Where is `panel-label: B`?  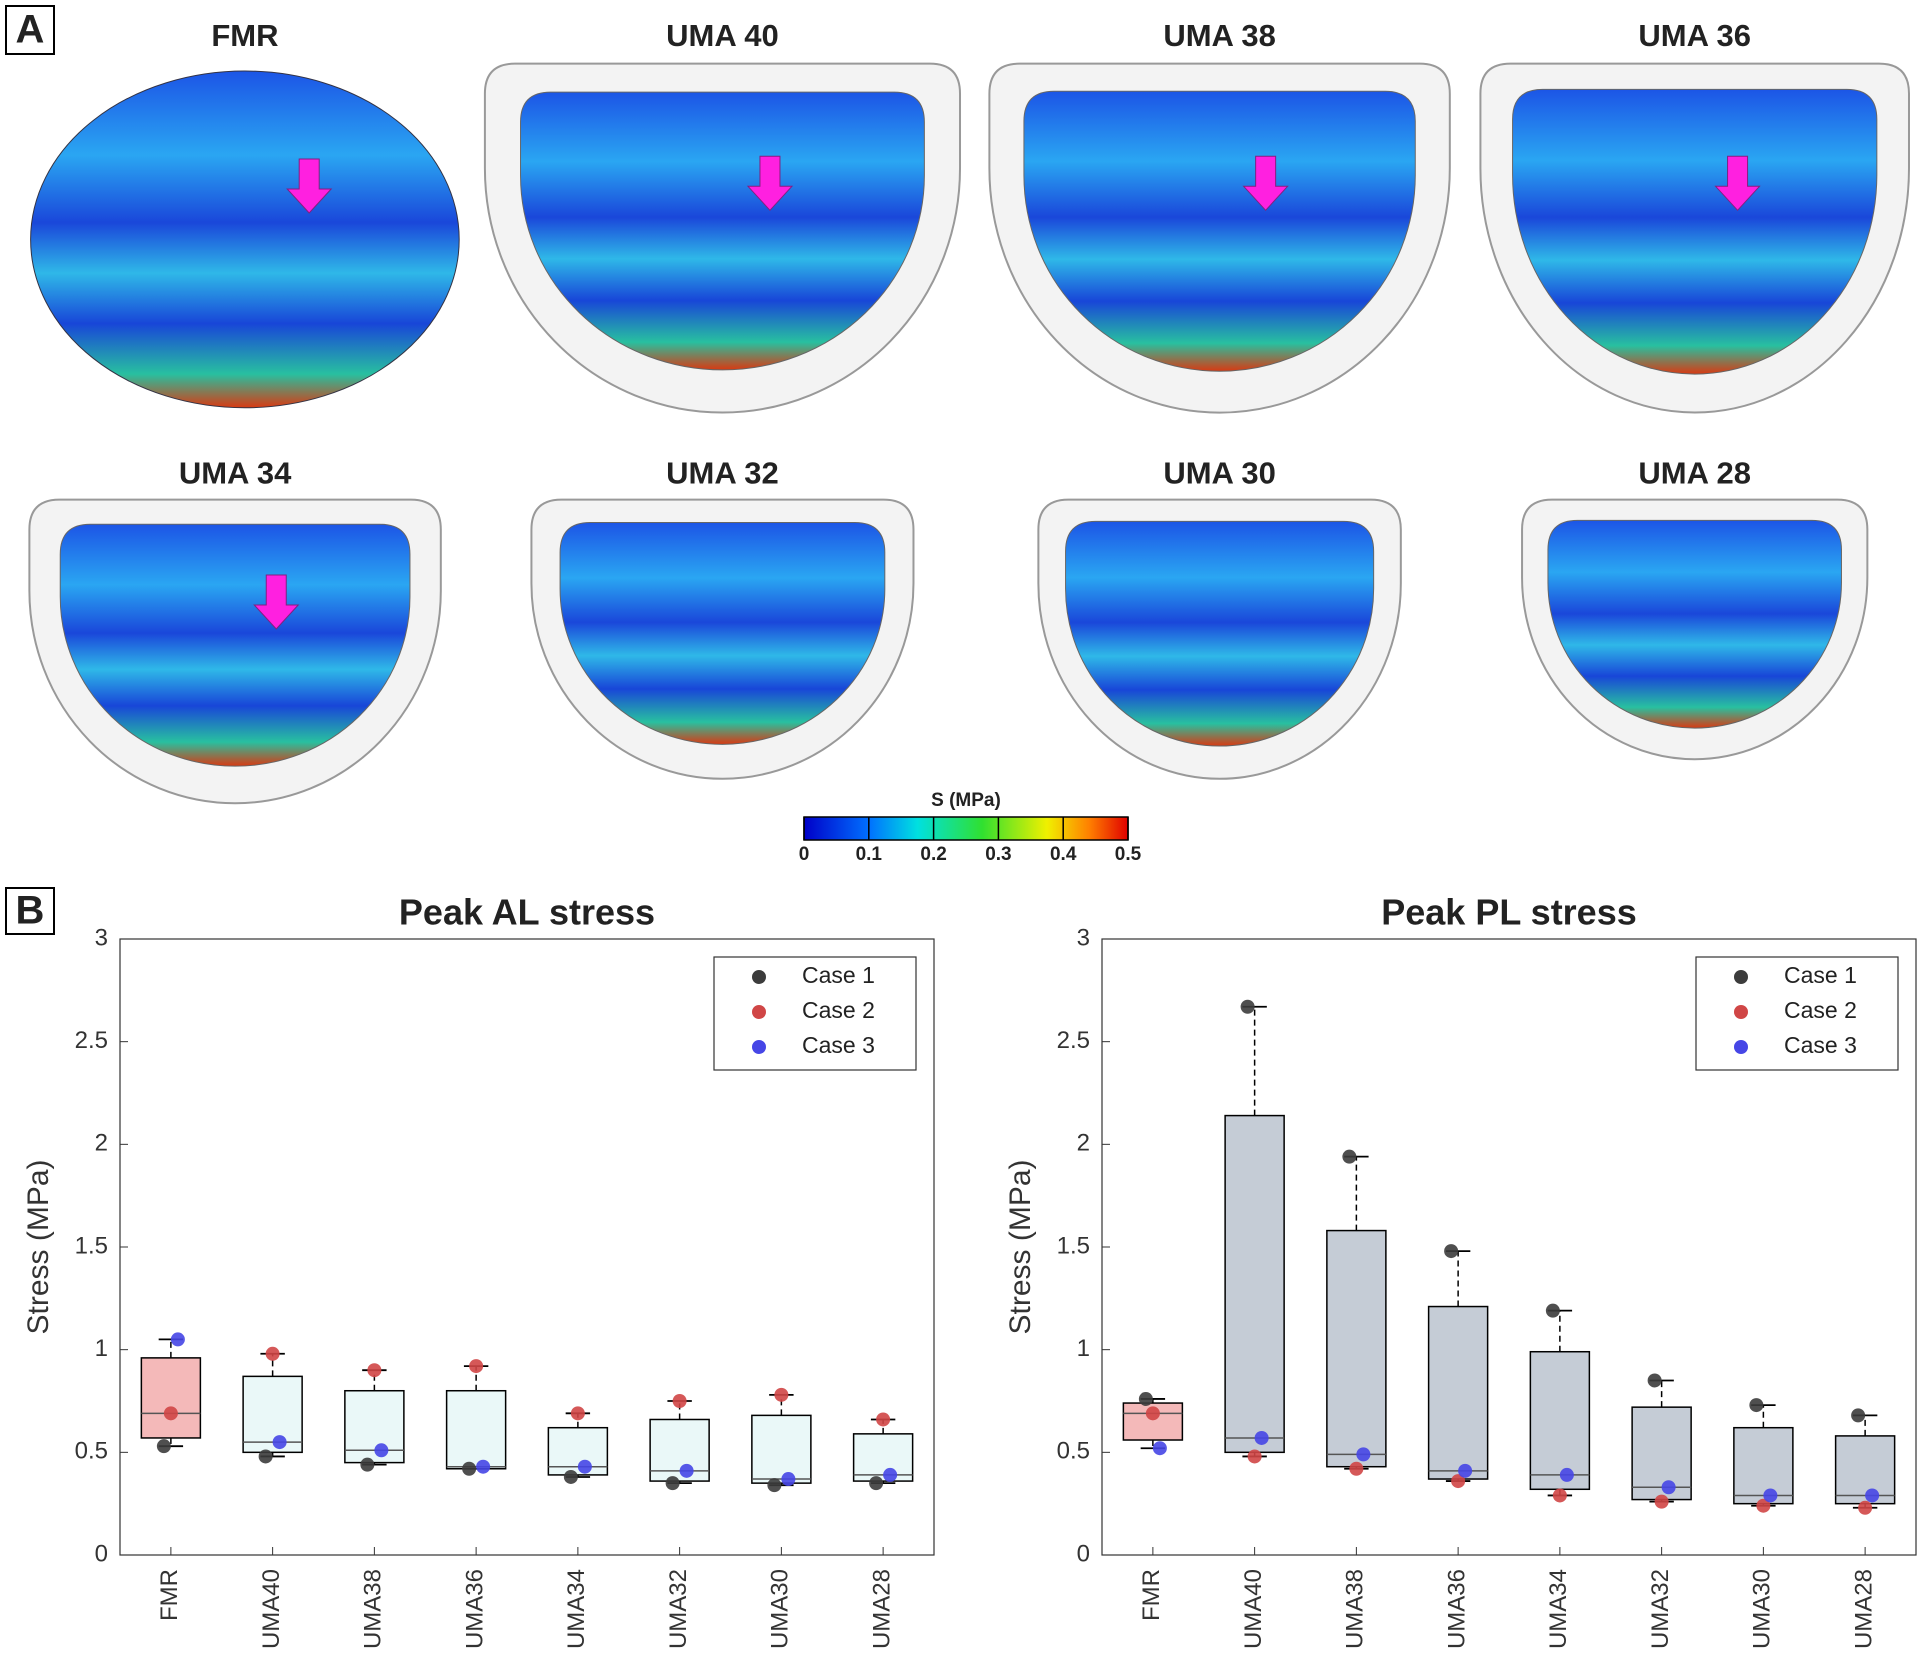 panel-label: B is located at coordinates (30, 911).